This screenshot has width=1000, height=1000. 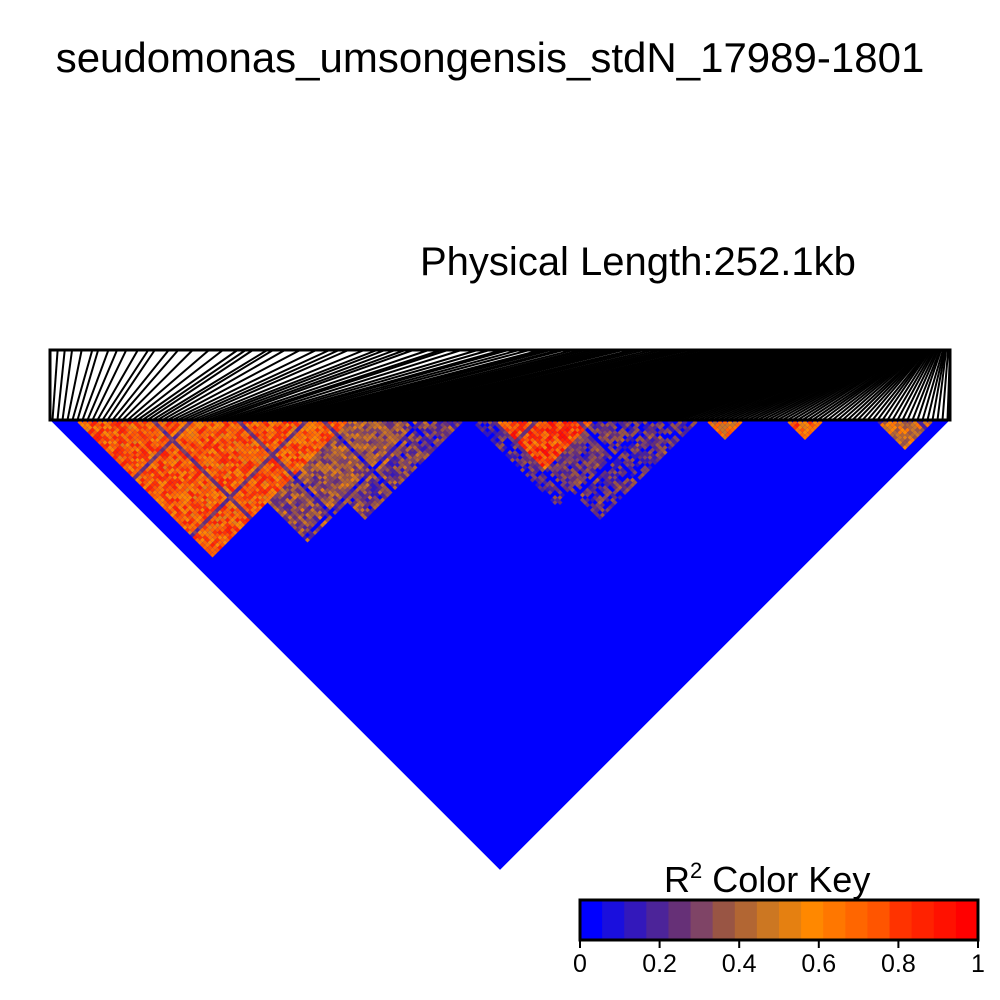 I want to click on color-key-bar, so click(x=779, y=923).